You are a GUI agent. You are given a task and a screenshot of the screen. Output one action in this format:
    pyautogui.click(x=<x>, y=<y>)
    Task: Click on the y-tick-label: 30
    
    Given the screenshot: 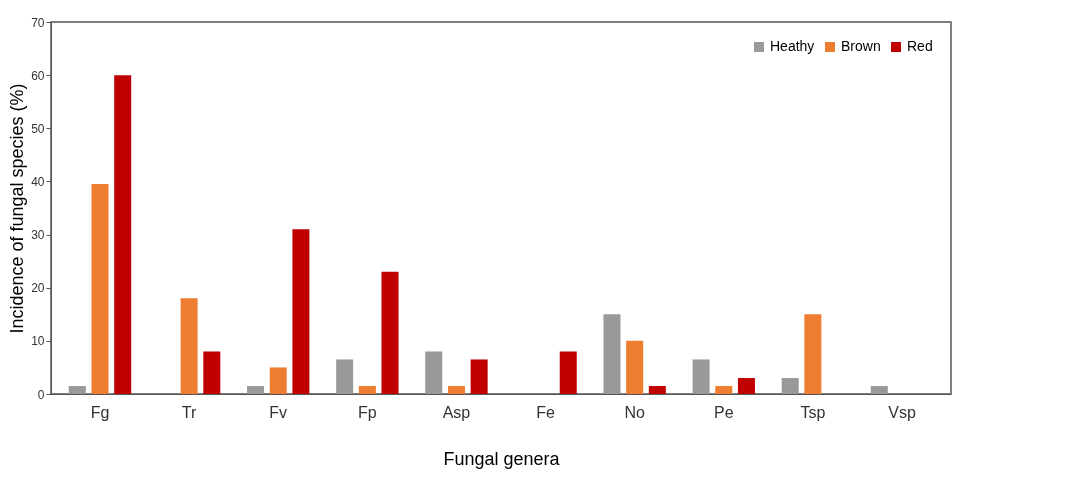 What is the action you would take?
    pyautogui.click(x=38, y=235)
    